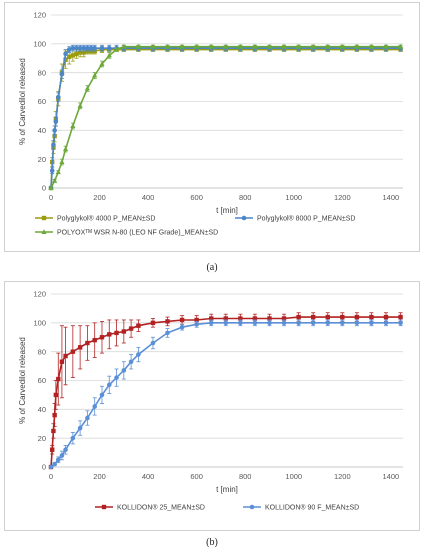  Describe the element at coordinates (42, 101) in the screenshot. I see `y-tick-label: 60` at that location.